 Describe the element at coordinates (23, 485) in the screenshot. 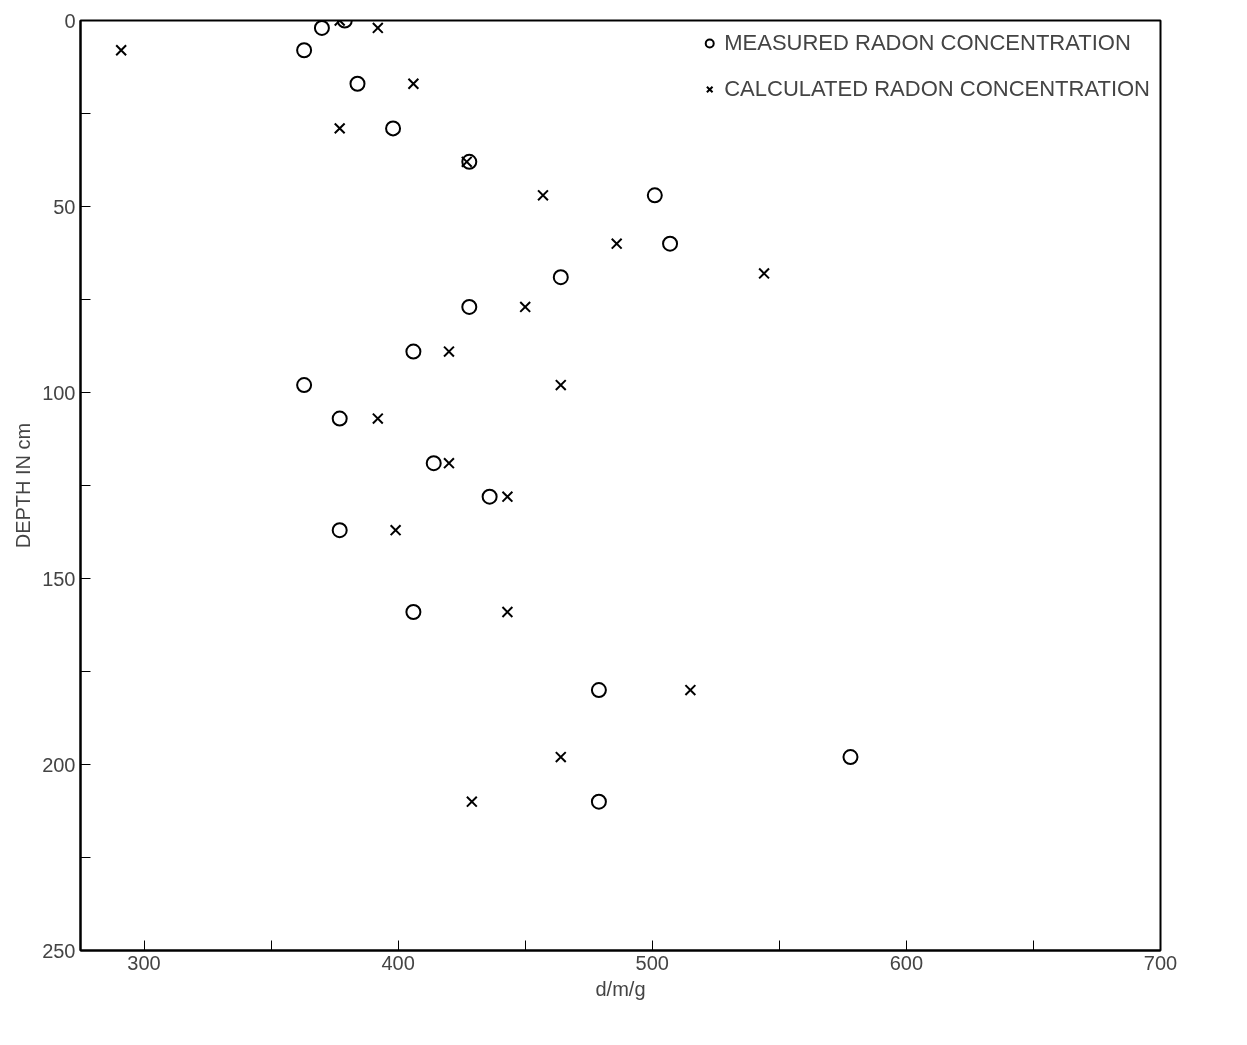

I see `y-axis-title: DEPTH IN cm` at that location.